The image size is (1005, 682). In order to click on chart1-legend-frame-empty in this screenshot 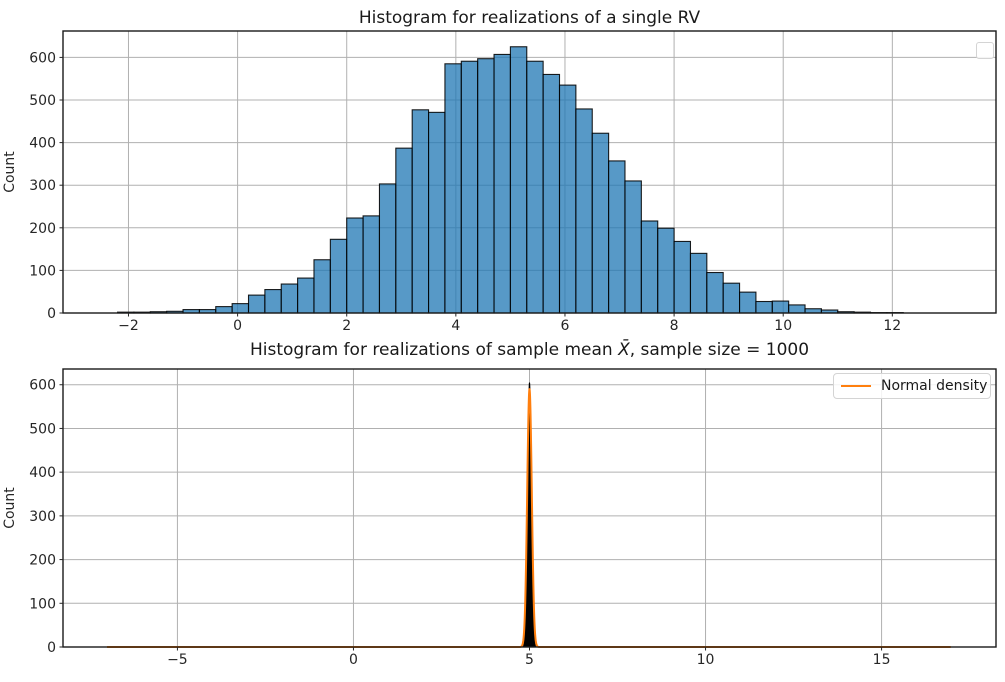, I will do `click(985, 50)`.